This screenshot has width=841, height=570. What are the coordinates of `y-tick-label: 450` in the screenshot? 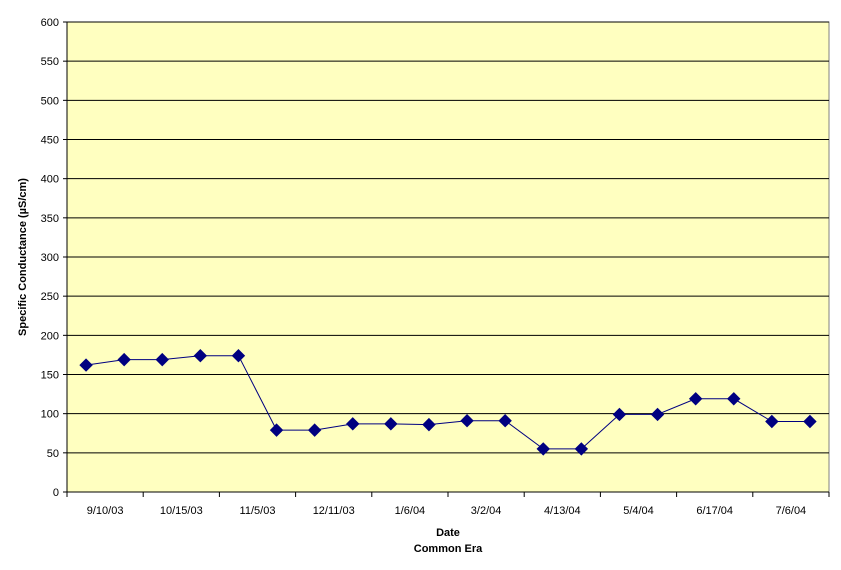 It's located at (50, 141).